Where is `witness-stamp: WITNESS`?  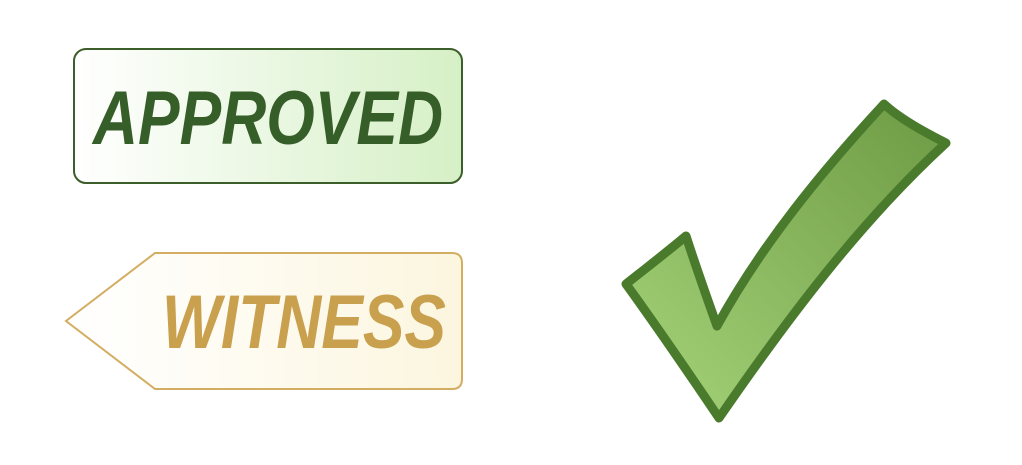
witness-stamp: WITNESS is located at coordinates (263, 321).